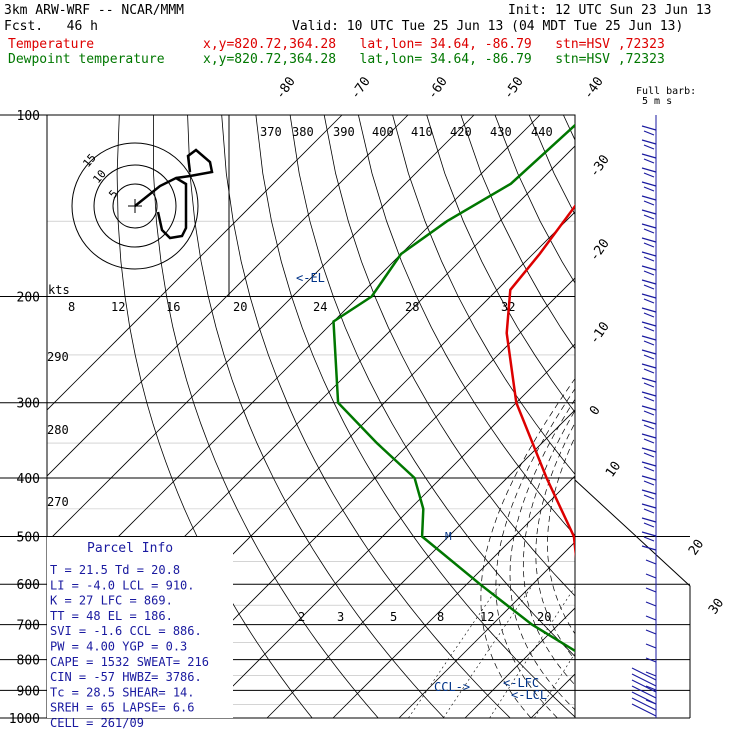 This screenshot has width=740, height=740. Describe the element at coordinates (487, 617) in the screenshot. I see `mixing-low-label-12: 12` at that location.